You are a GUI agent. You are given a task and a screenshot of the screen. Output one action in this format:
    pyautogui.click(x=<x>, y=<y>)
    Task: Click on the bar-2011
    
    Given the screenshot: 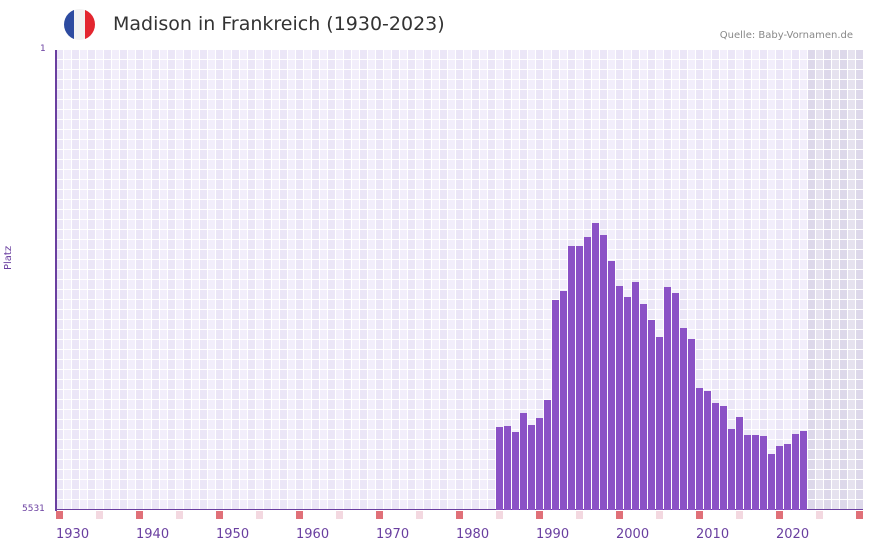 What is the action you would take?
    pyautogui.click(x=707, y=450)
    